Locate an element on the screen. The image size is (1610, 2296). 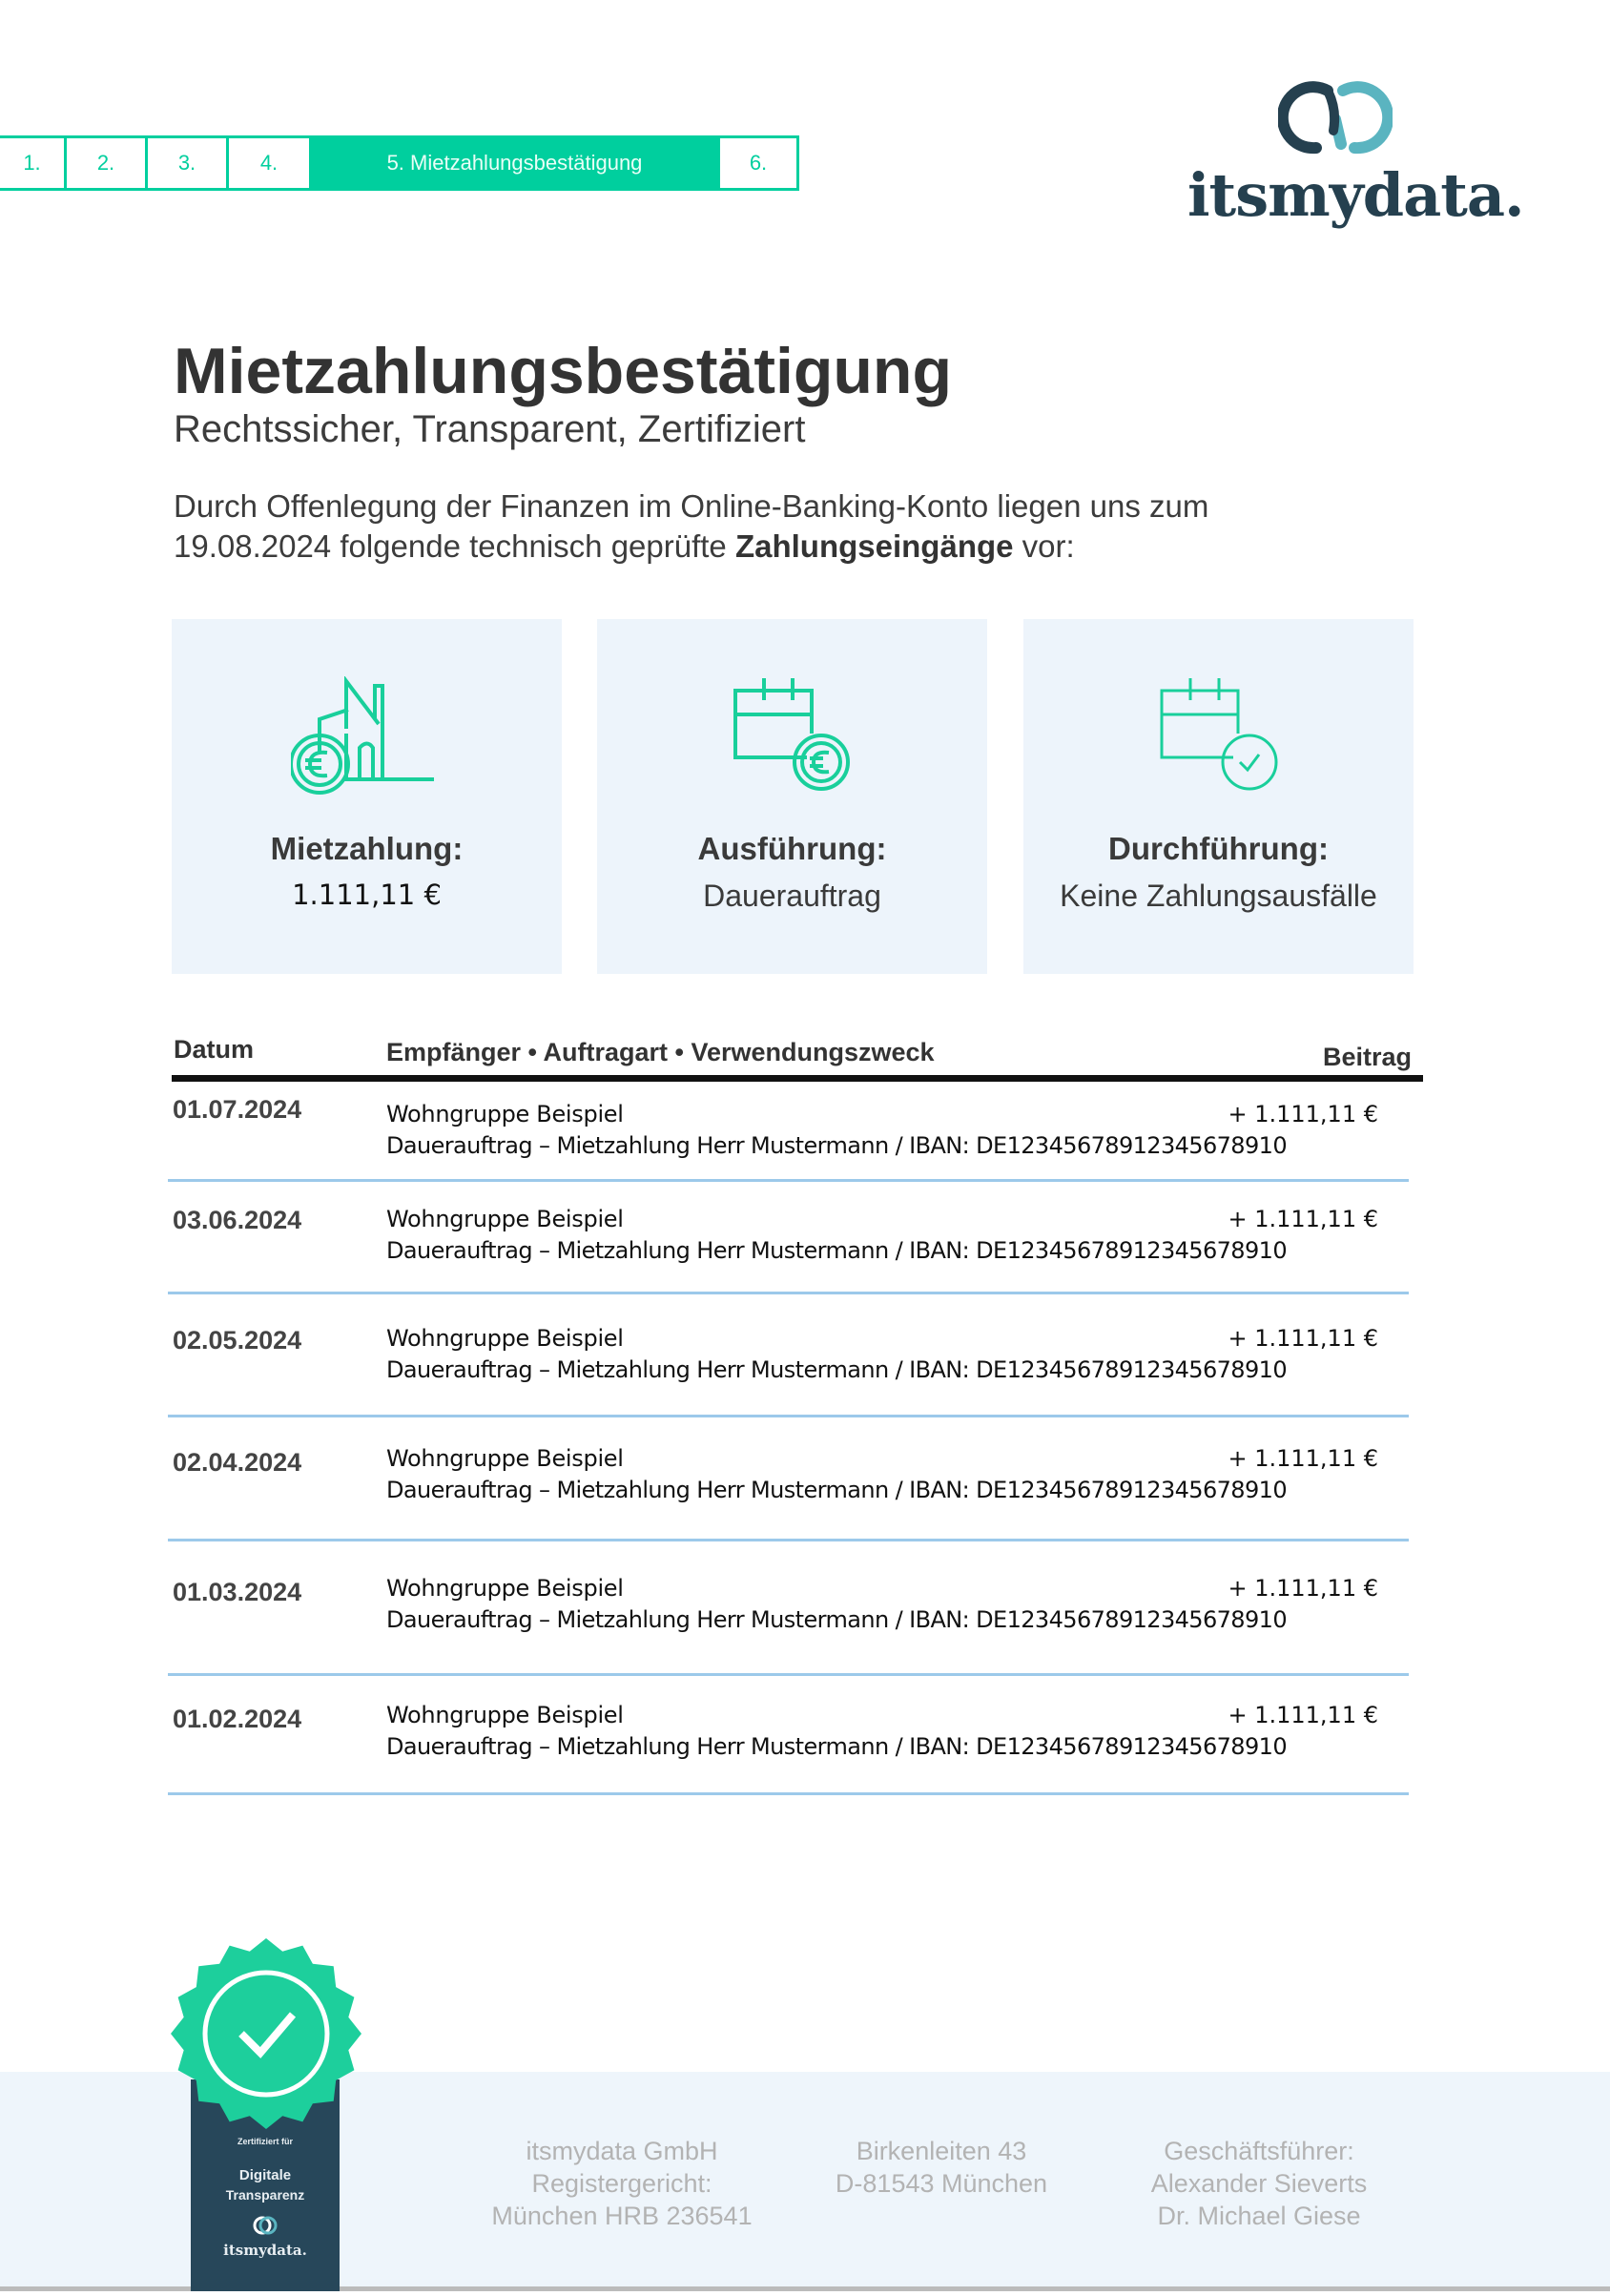
seal-shape is located at coordinates (266, 2033).